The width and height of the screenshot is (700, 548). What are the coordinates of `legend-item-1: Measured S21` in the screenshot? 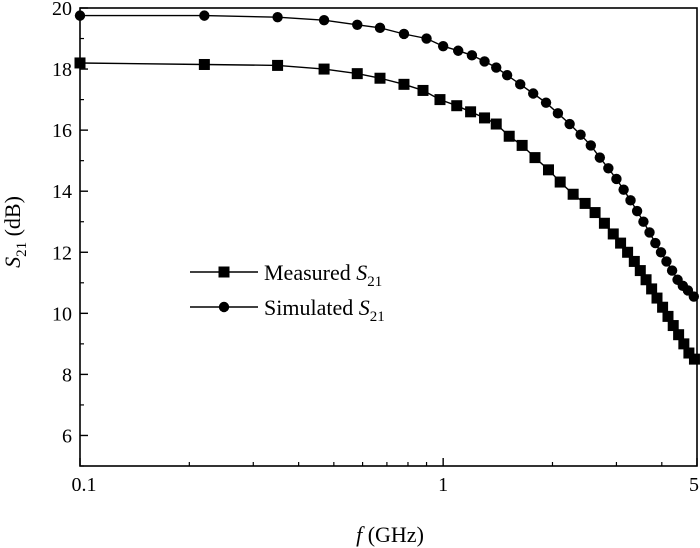 It's located at (286, 275).